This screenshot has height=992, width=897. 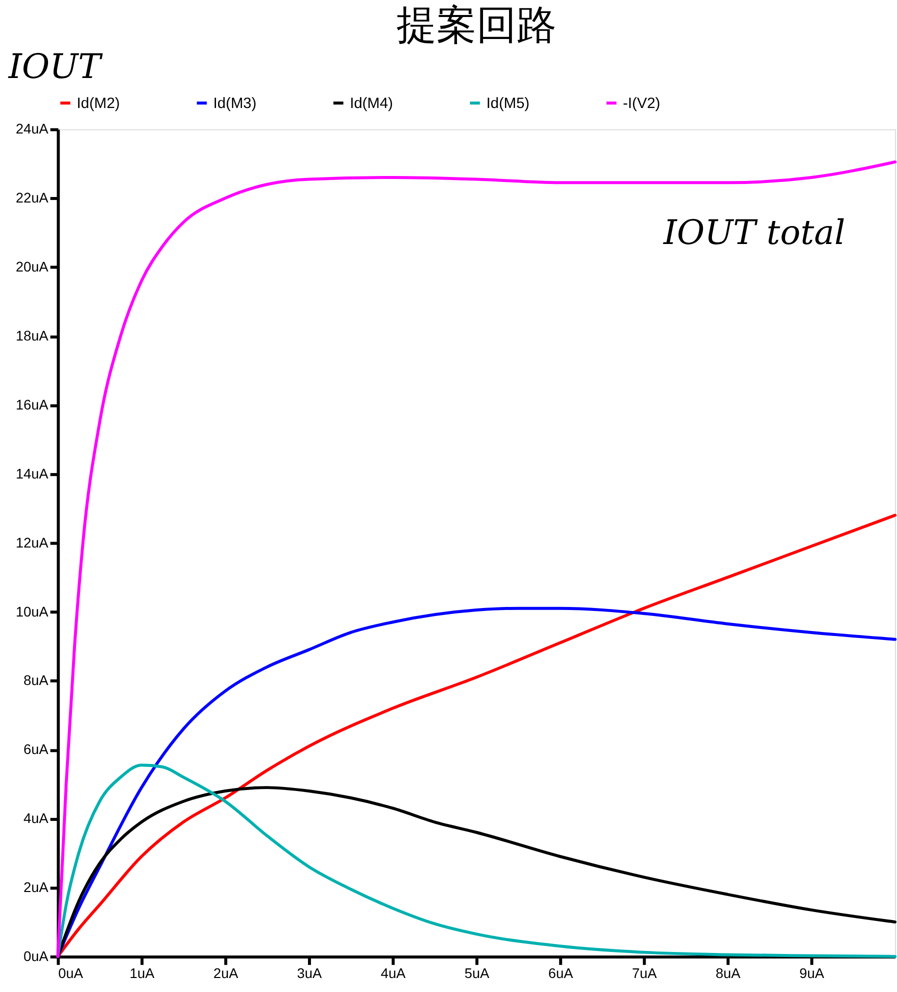 What do you see at coordinates (393, 972) in the screenshot?
I see `x-tick-label: 4uA` at bounding box center [393, 972].